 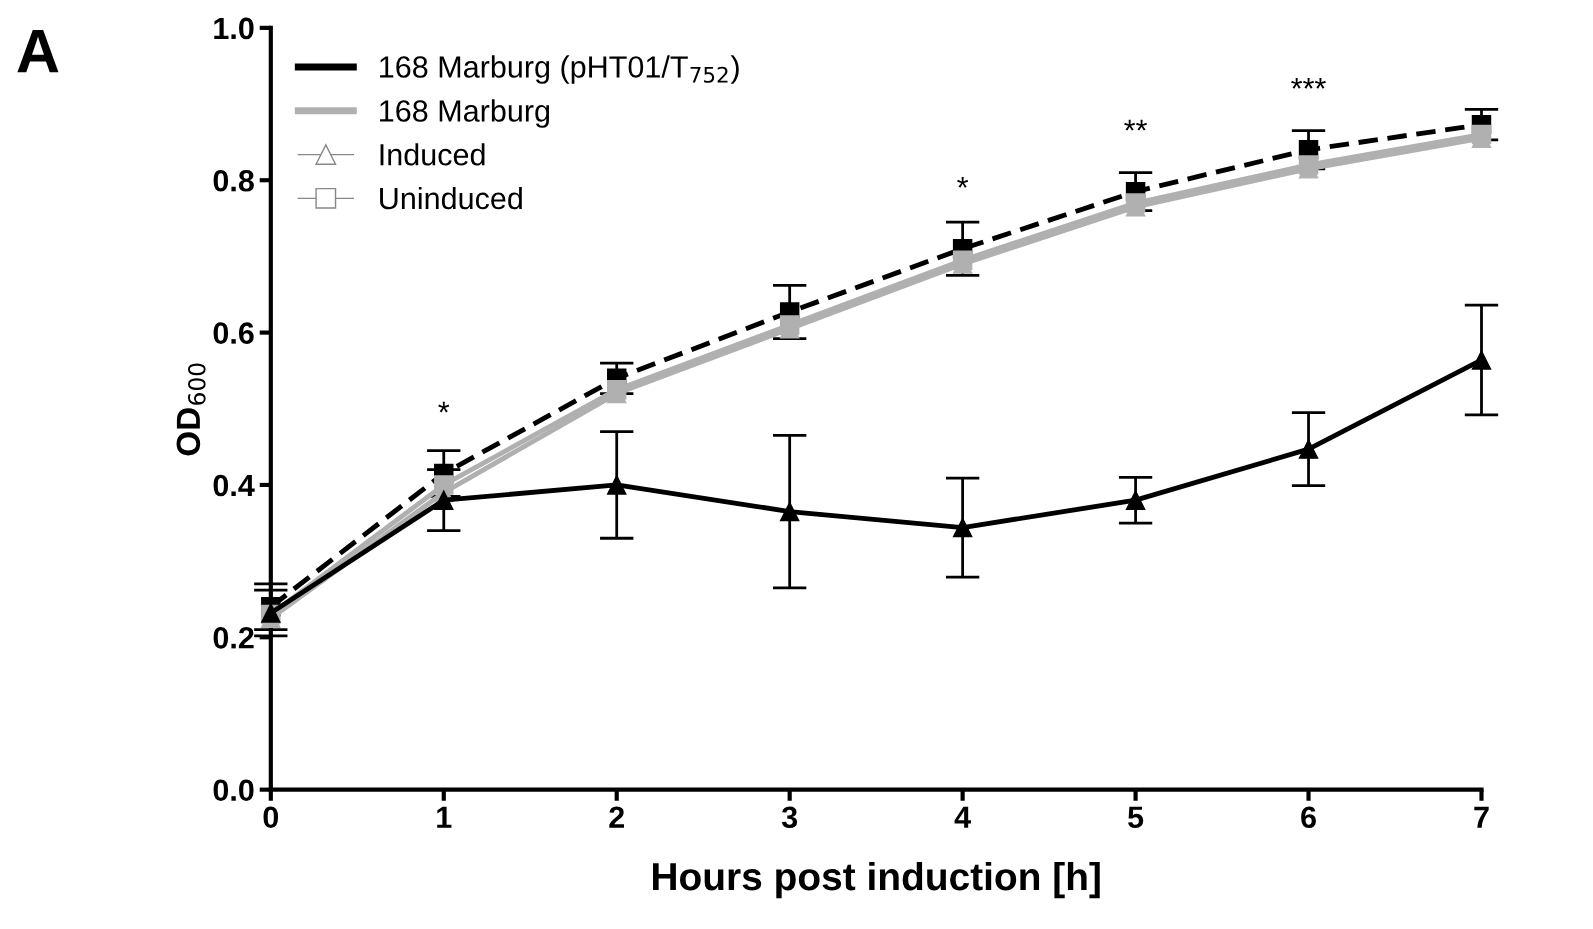 What do you see at coordinates (1136, 817) in the screenshot?
I see `x-tick-label: 5` at bounding box center [1136, 817].